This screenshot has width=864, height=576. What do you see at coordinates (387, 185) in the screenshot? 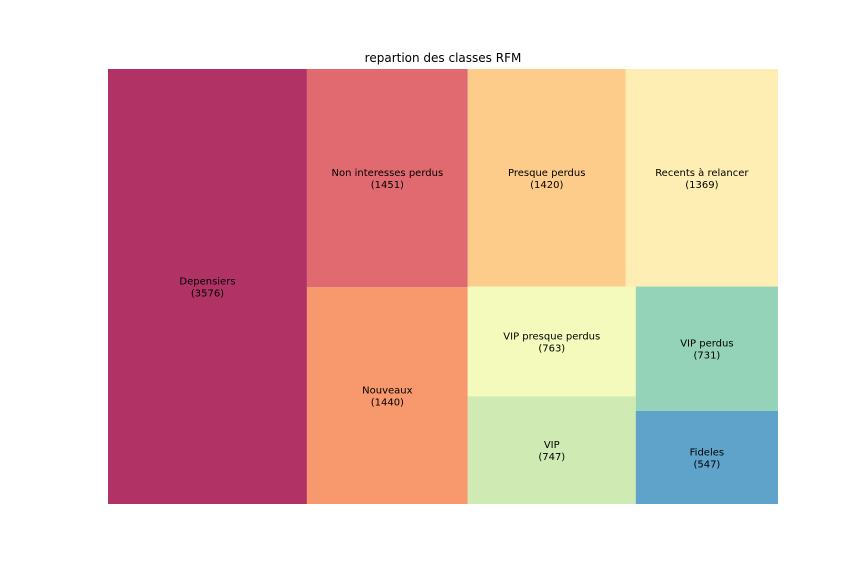
I see `treemap-tile-value: (1451)` at bounding box center [387, 185].